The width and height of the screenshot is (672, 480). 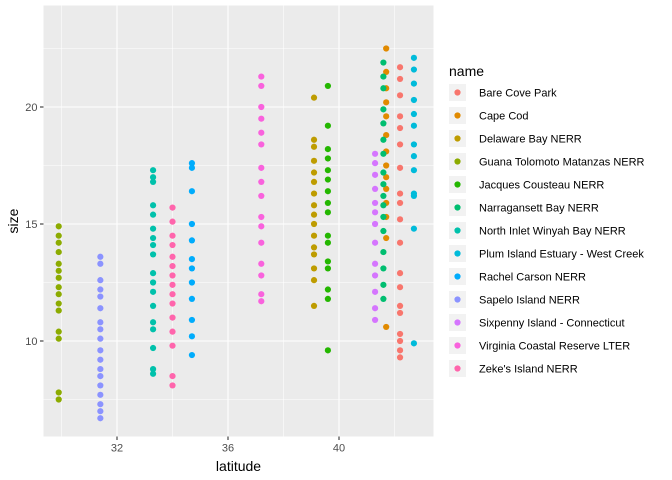 I want to click on legend-label: Zeke's Island NERR, so click(x=528, y=370).